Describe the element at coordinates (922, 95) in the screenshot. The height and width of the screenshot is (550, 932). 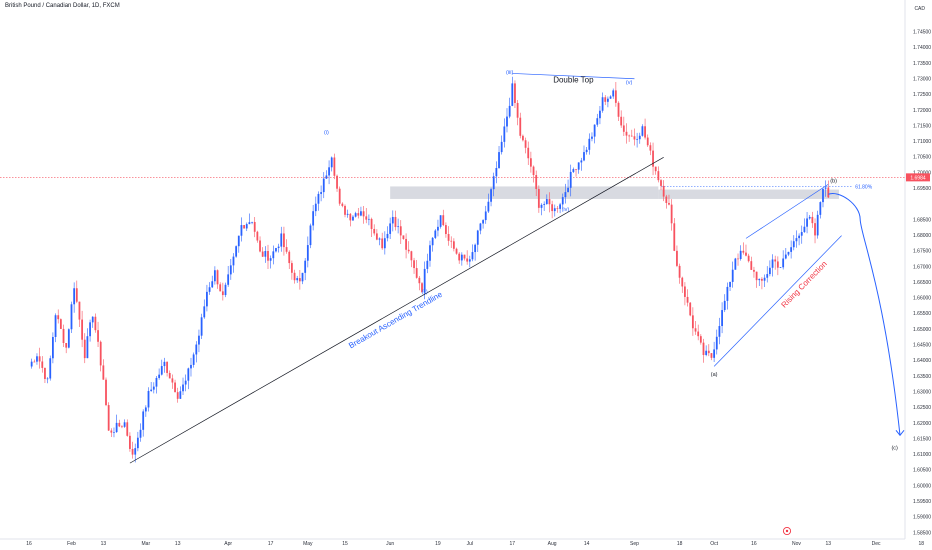
I see `y-tick-label: 1.72500` at that location.